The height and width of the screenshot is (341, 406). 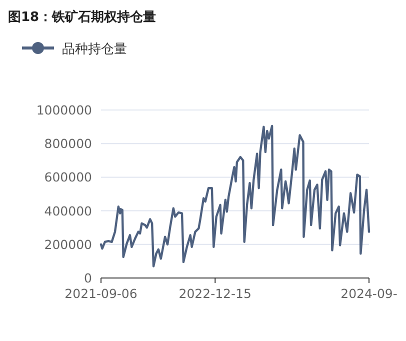 What do you see at coordinates (82, 17) in the screenshot?
I see `chart-title: 图18：铁矿石期权持仓量` at bounding box center [82, 17].